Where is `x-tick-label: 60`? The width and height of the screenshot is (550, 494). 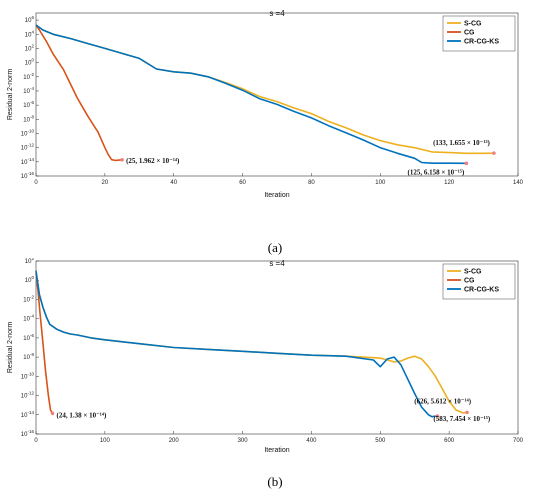 x-tick-label: 60 is located at coordinates (242, 183).